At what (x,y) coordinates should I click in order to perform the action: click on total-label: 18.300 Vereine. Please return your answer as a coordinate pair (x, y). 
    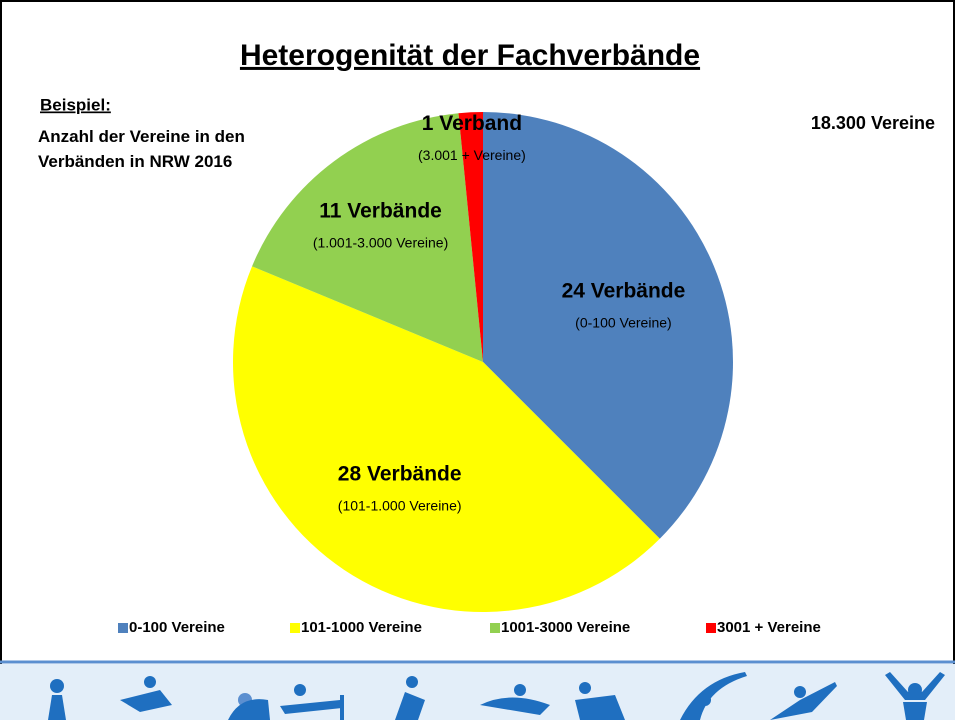
    Looking at the image, I should click on (873, 123).